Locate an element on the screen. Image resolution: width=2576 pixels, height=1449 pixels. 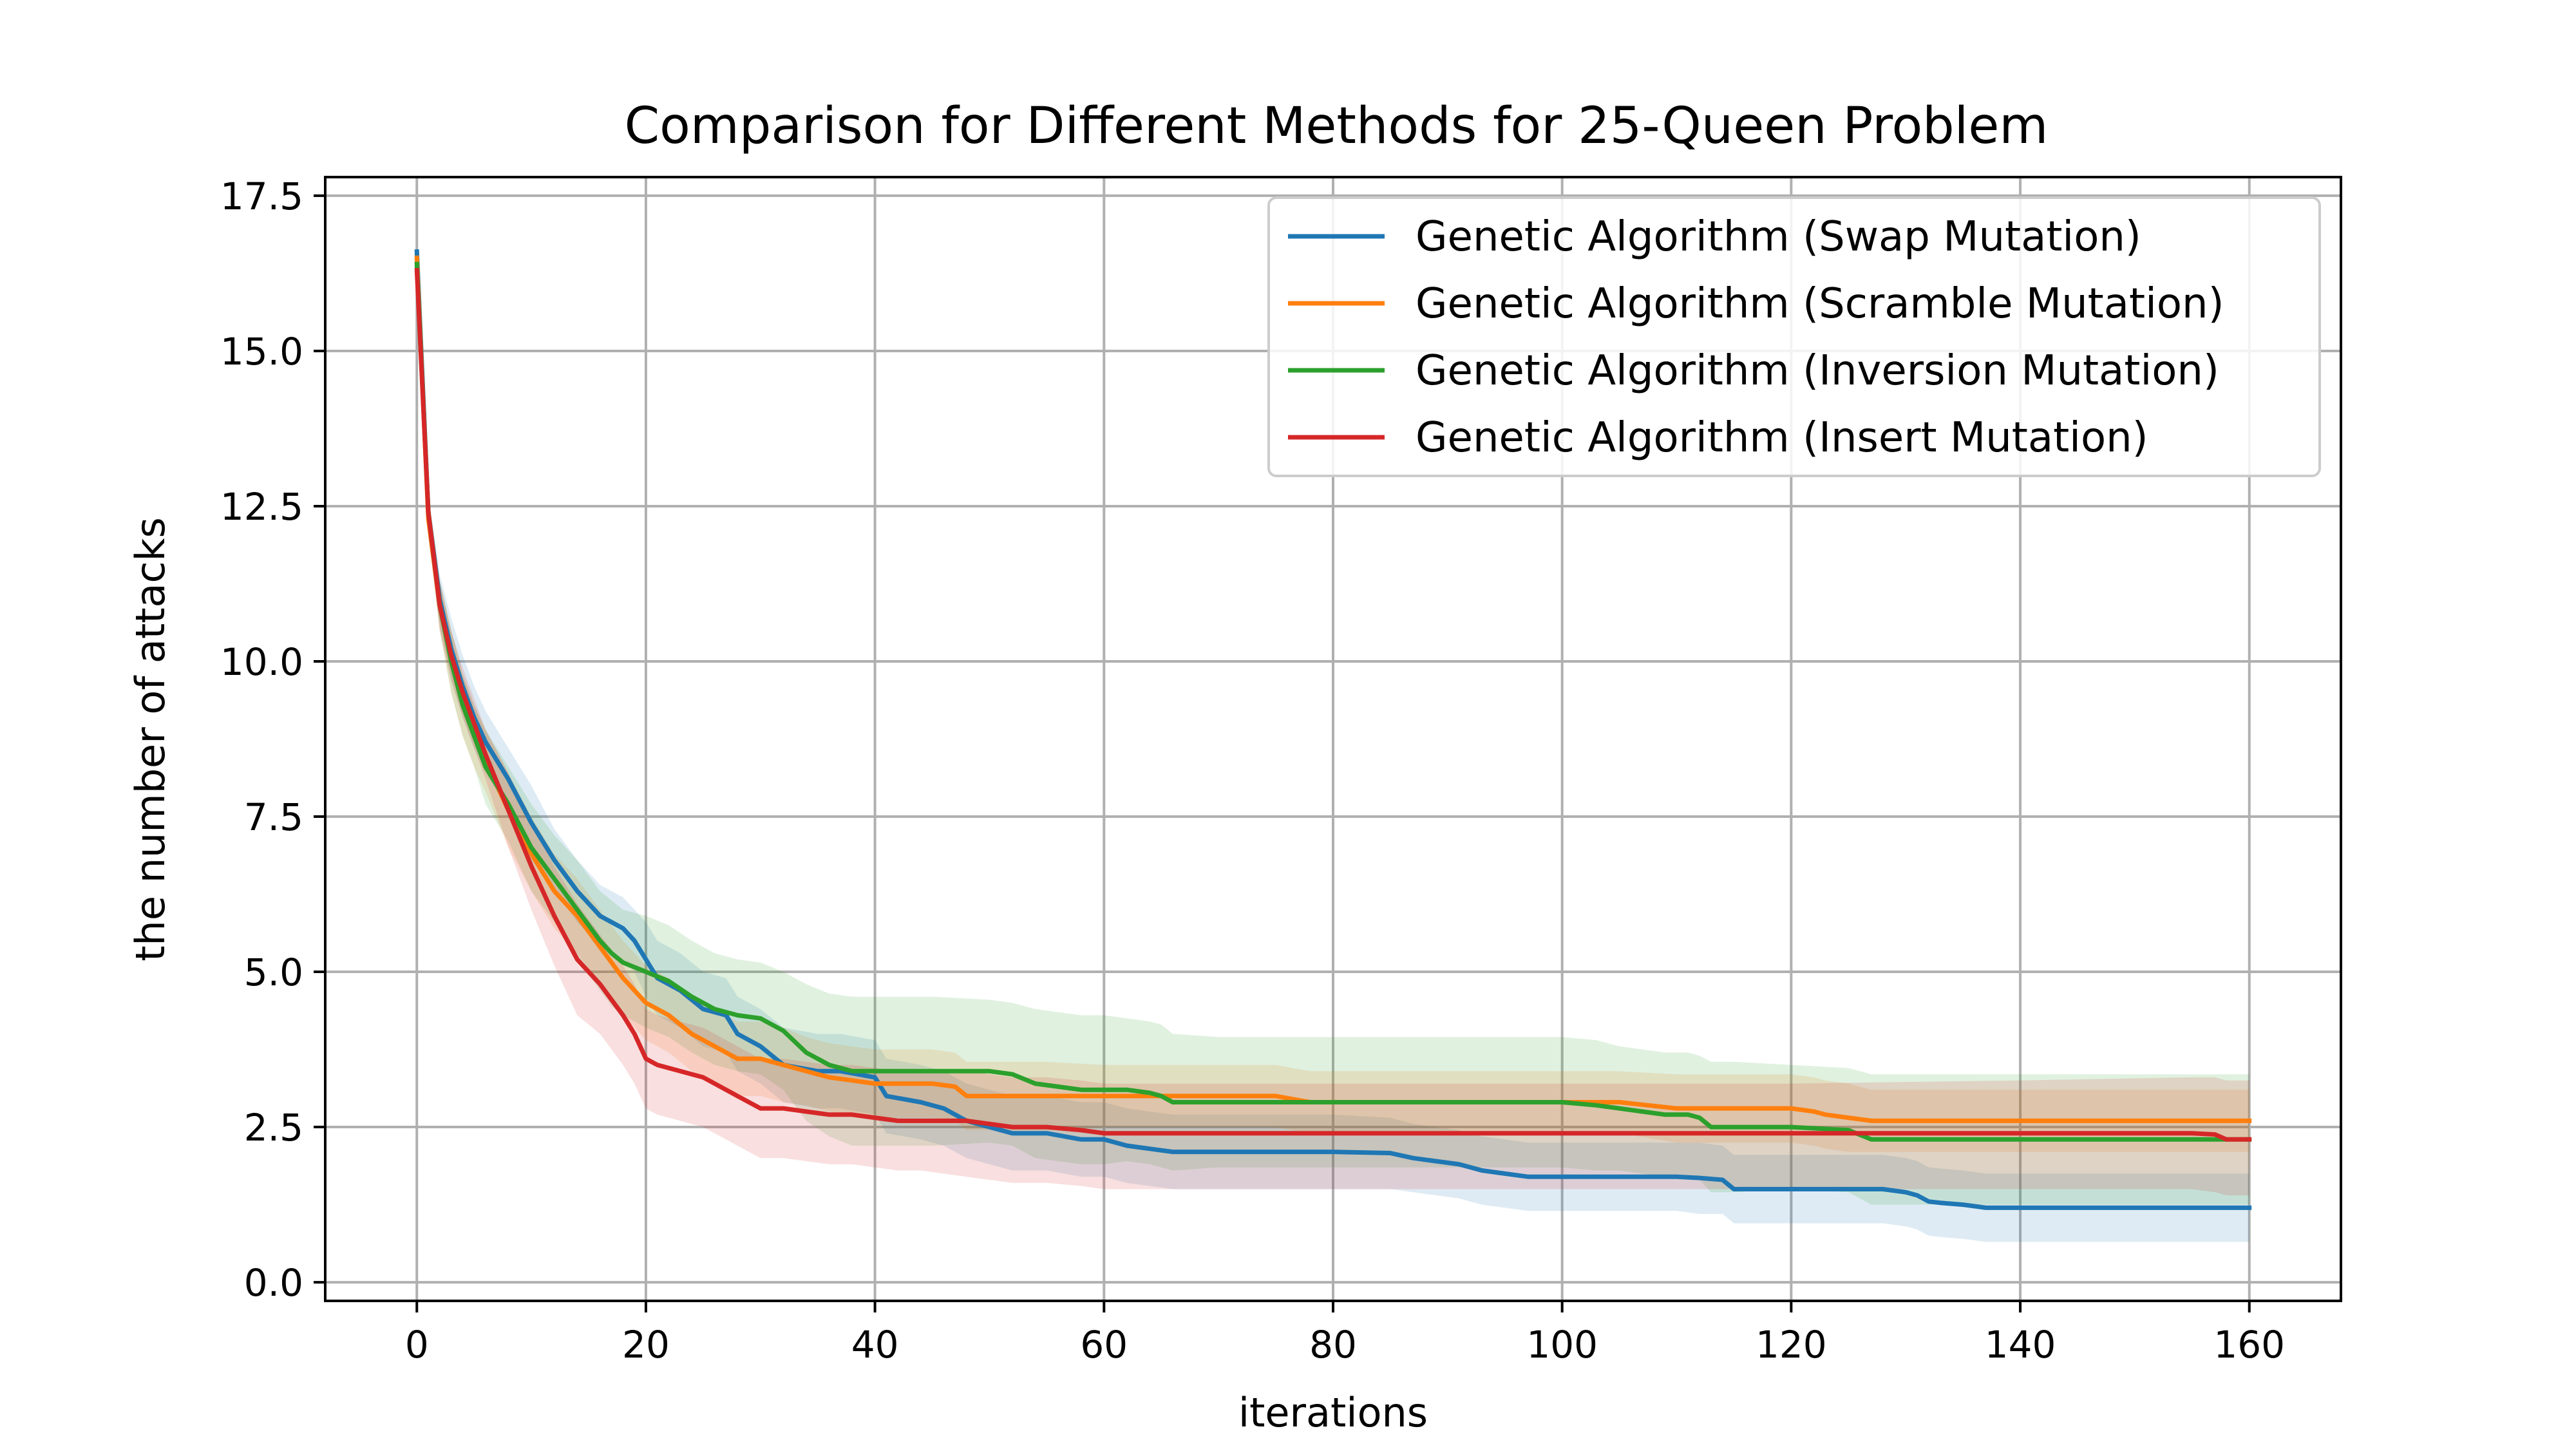
x-tick-label: 160 is located at coordinates (2249, 1345).